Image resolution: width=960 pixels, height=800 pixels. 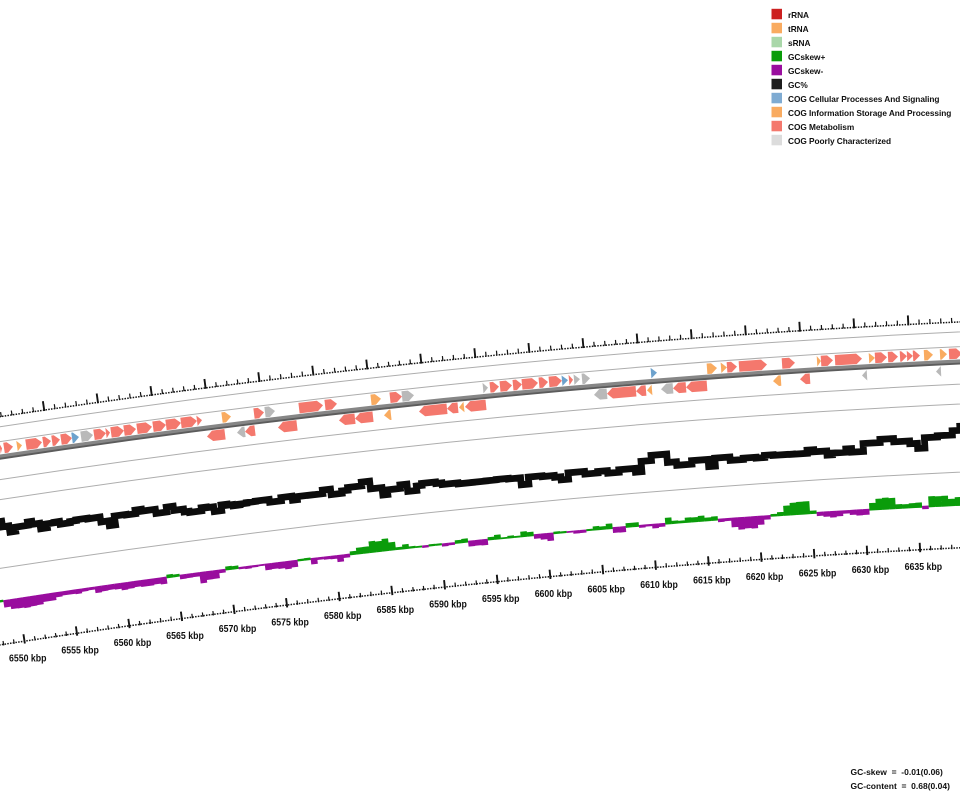 What do you see at coordinates (396, 610) in the screenshot?
I see `svg-text: 6585 kbp` at bounding box center [396, 610].